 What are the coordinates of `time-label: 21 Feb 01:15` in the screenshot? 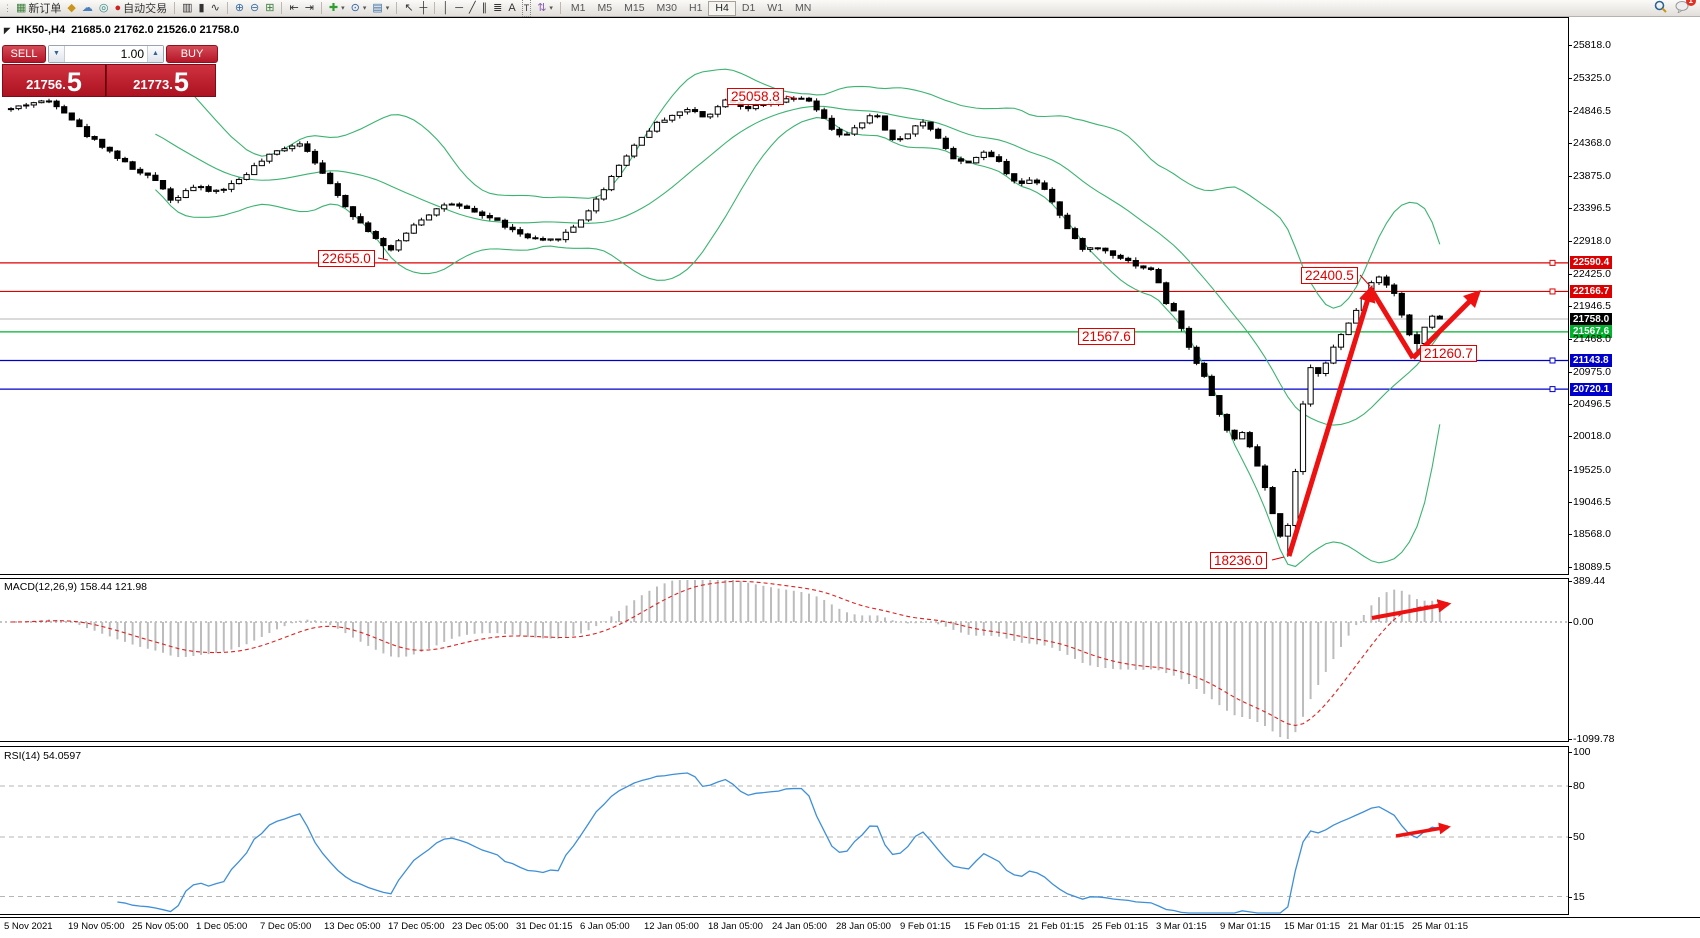 It's located at (1056, 926).